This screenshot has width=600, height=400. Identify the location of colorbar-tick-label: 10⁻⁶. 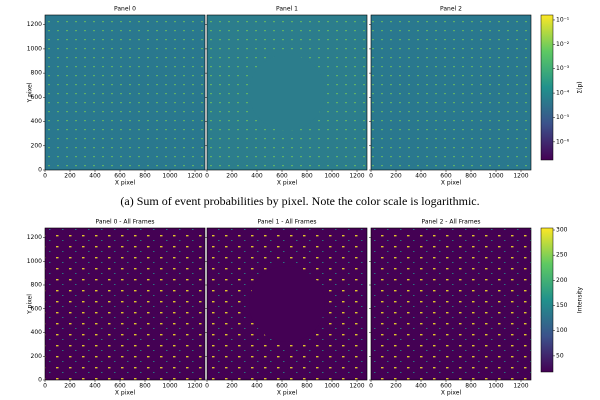
(563, 141).